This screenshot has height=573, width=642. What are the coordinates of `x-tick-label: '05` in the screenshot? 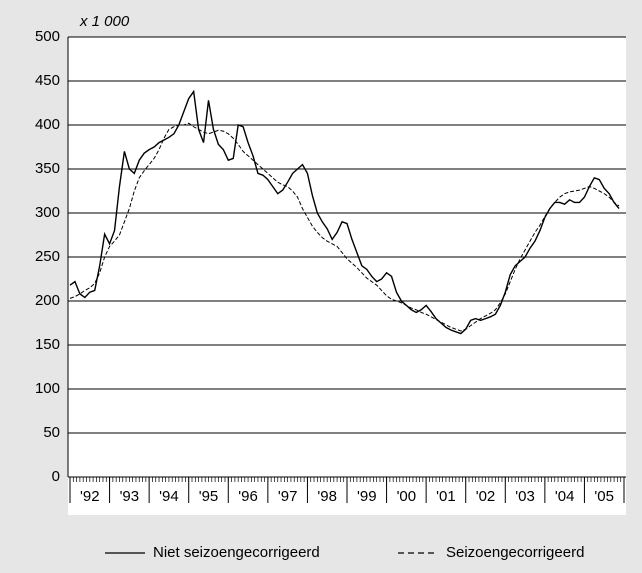 It's located at (604, 496).